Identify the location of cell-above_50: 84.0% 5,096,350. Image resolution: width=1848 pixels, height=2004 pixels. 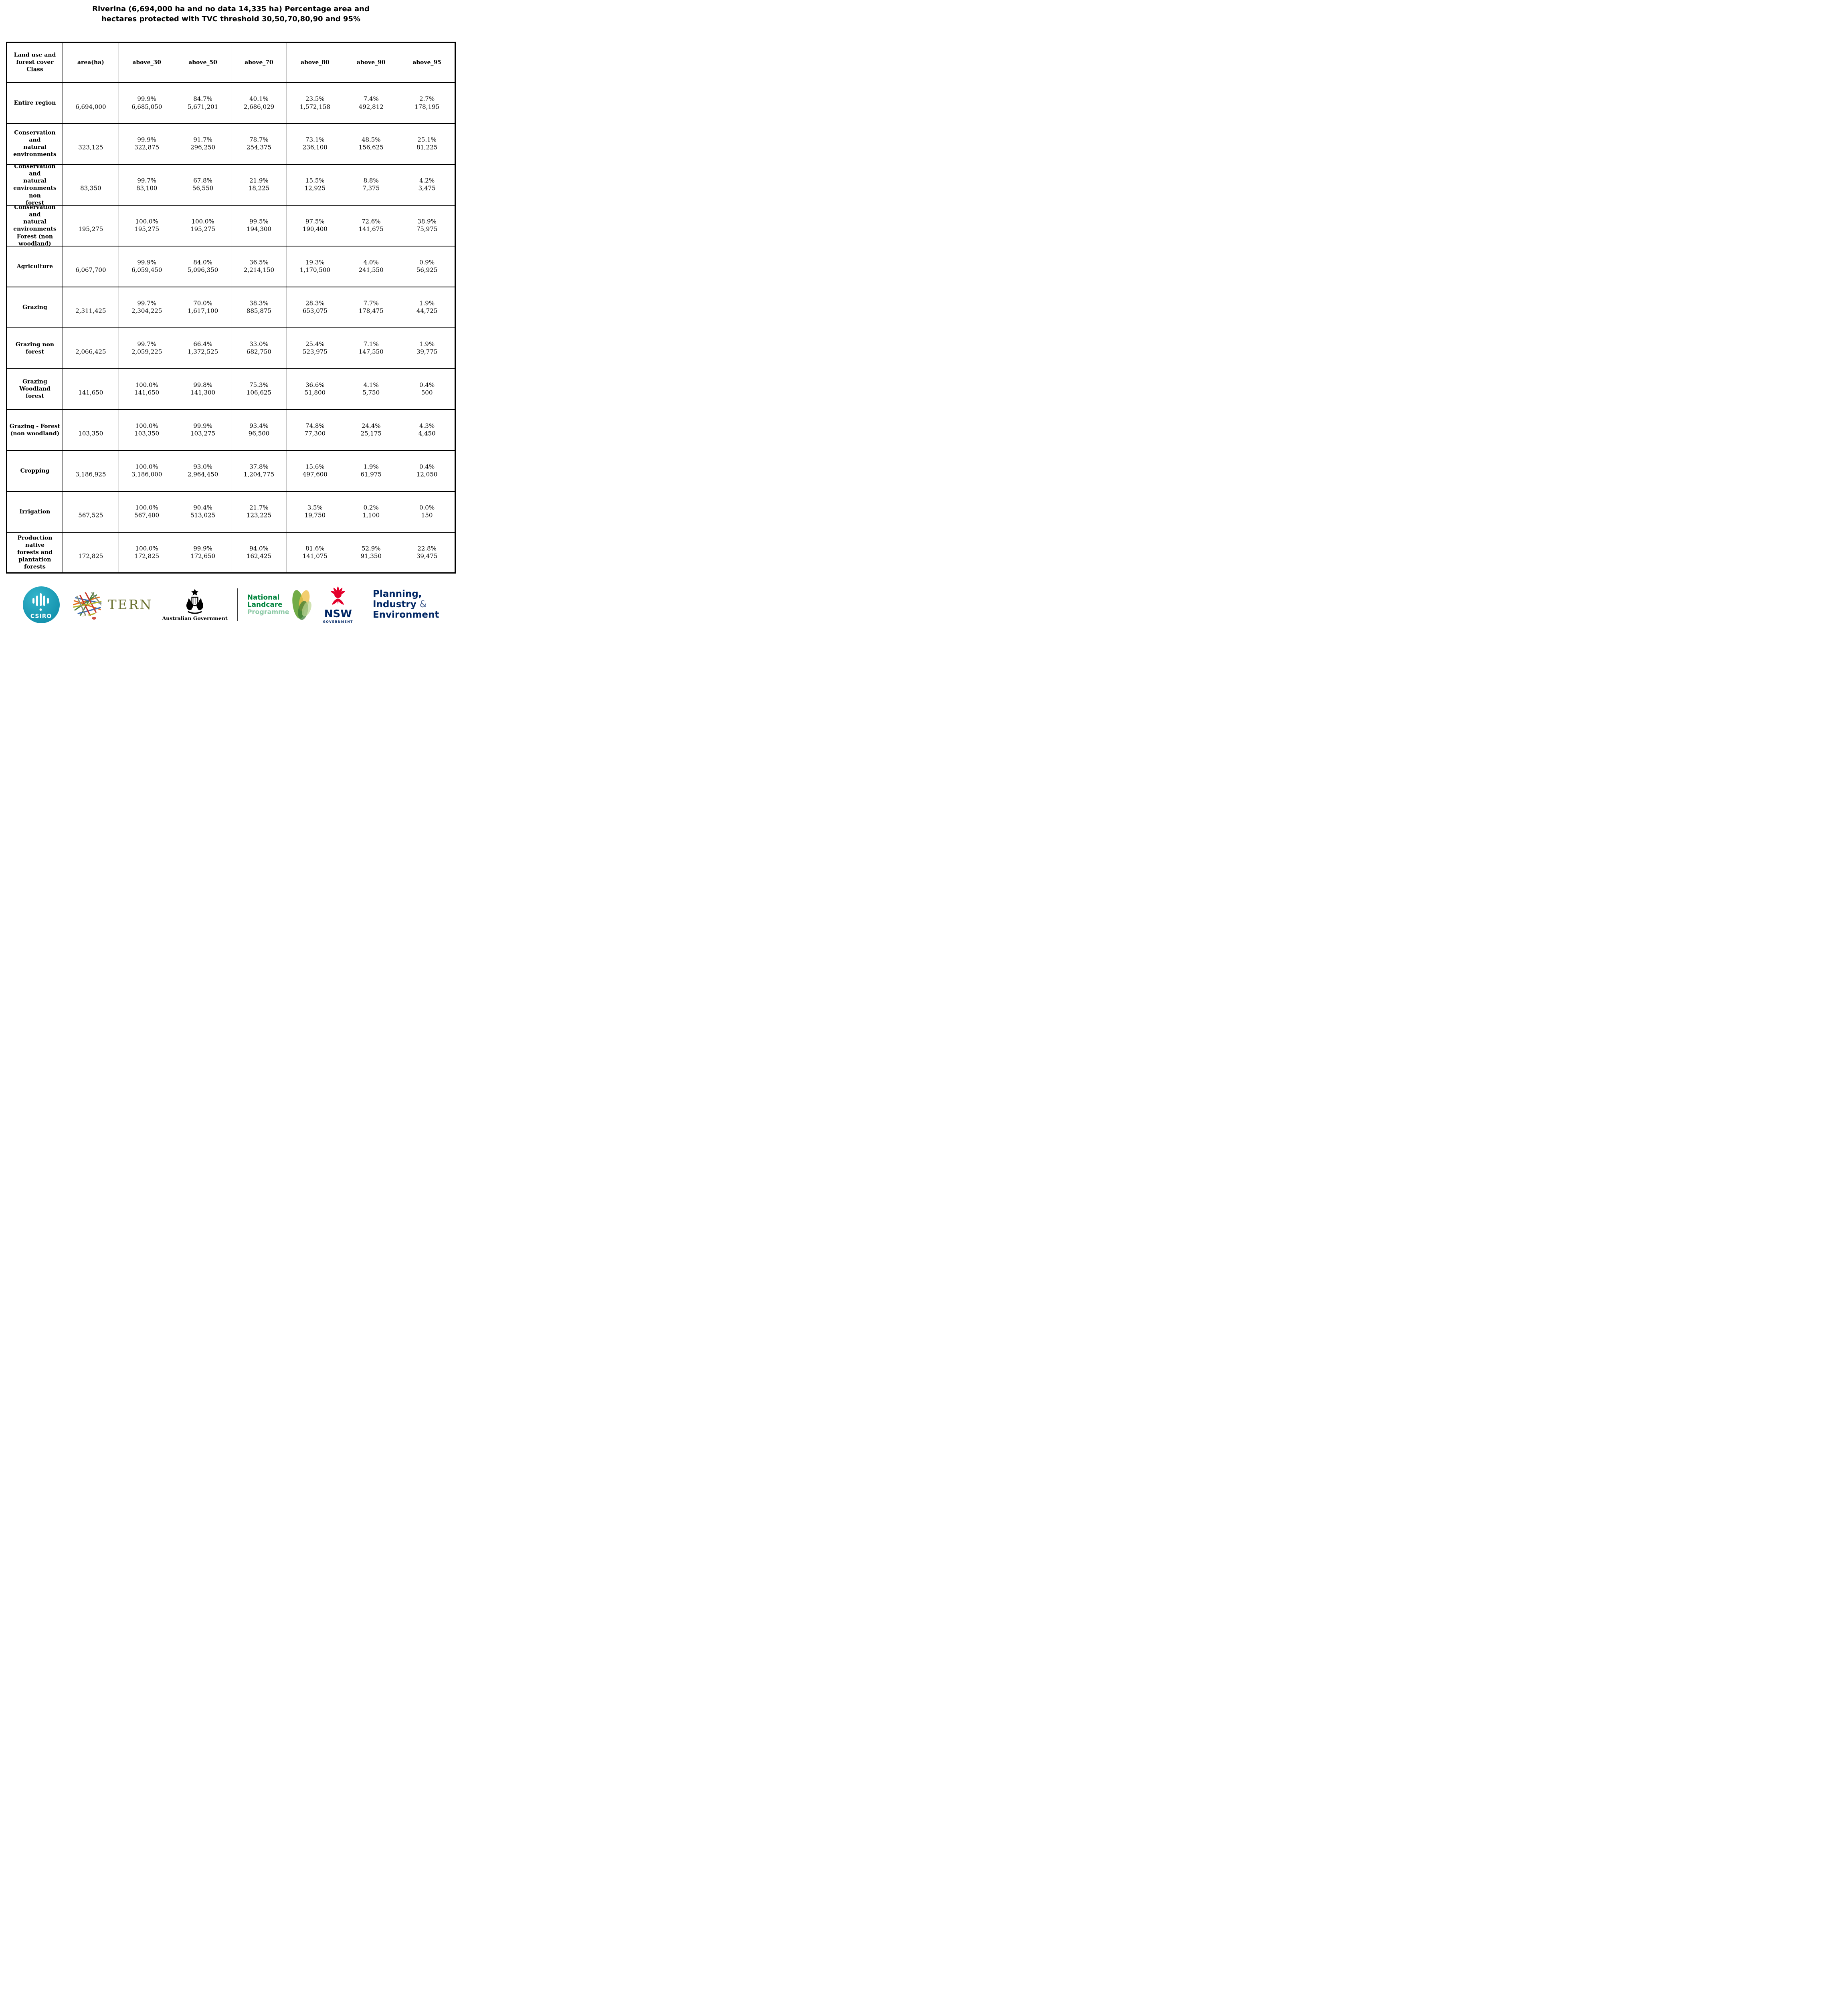
(202, 266).